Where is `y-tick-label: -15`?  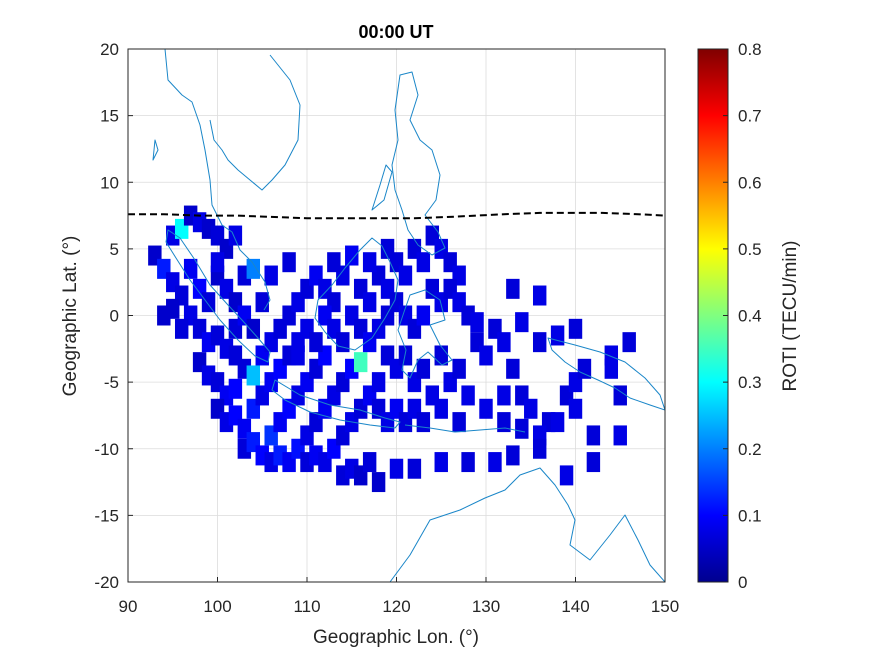
y-tick-label: -15 is located at coordinates (106, 515).